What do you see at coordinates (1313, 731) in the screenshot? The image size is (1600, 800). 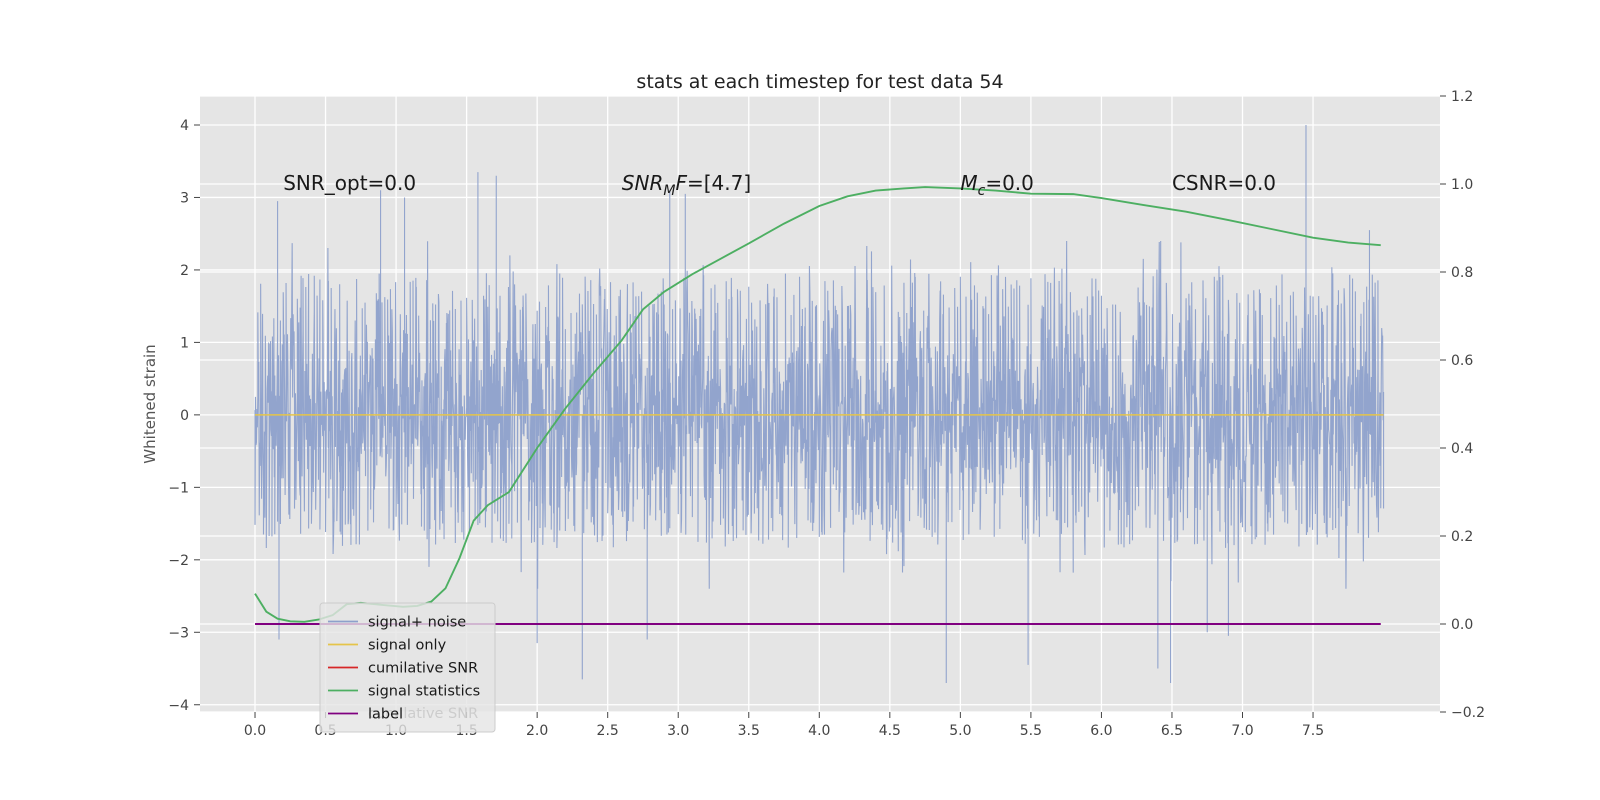 I see `x-tick-label: 7.5` at bounding box center [1313, 731].